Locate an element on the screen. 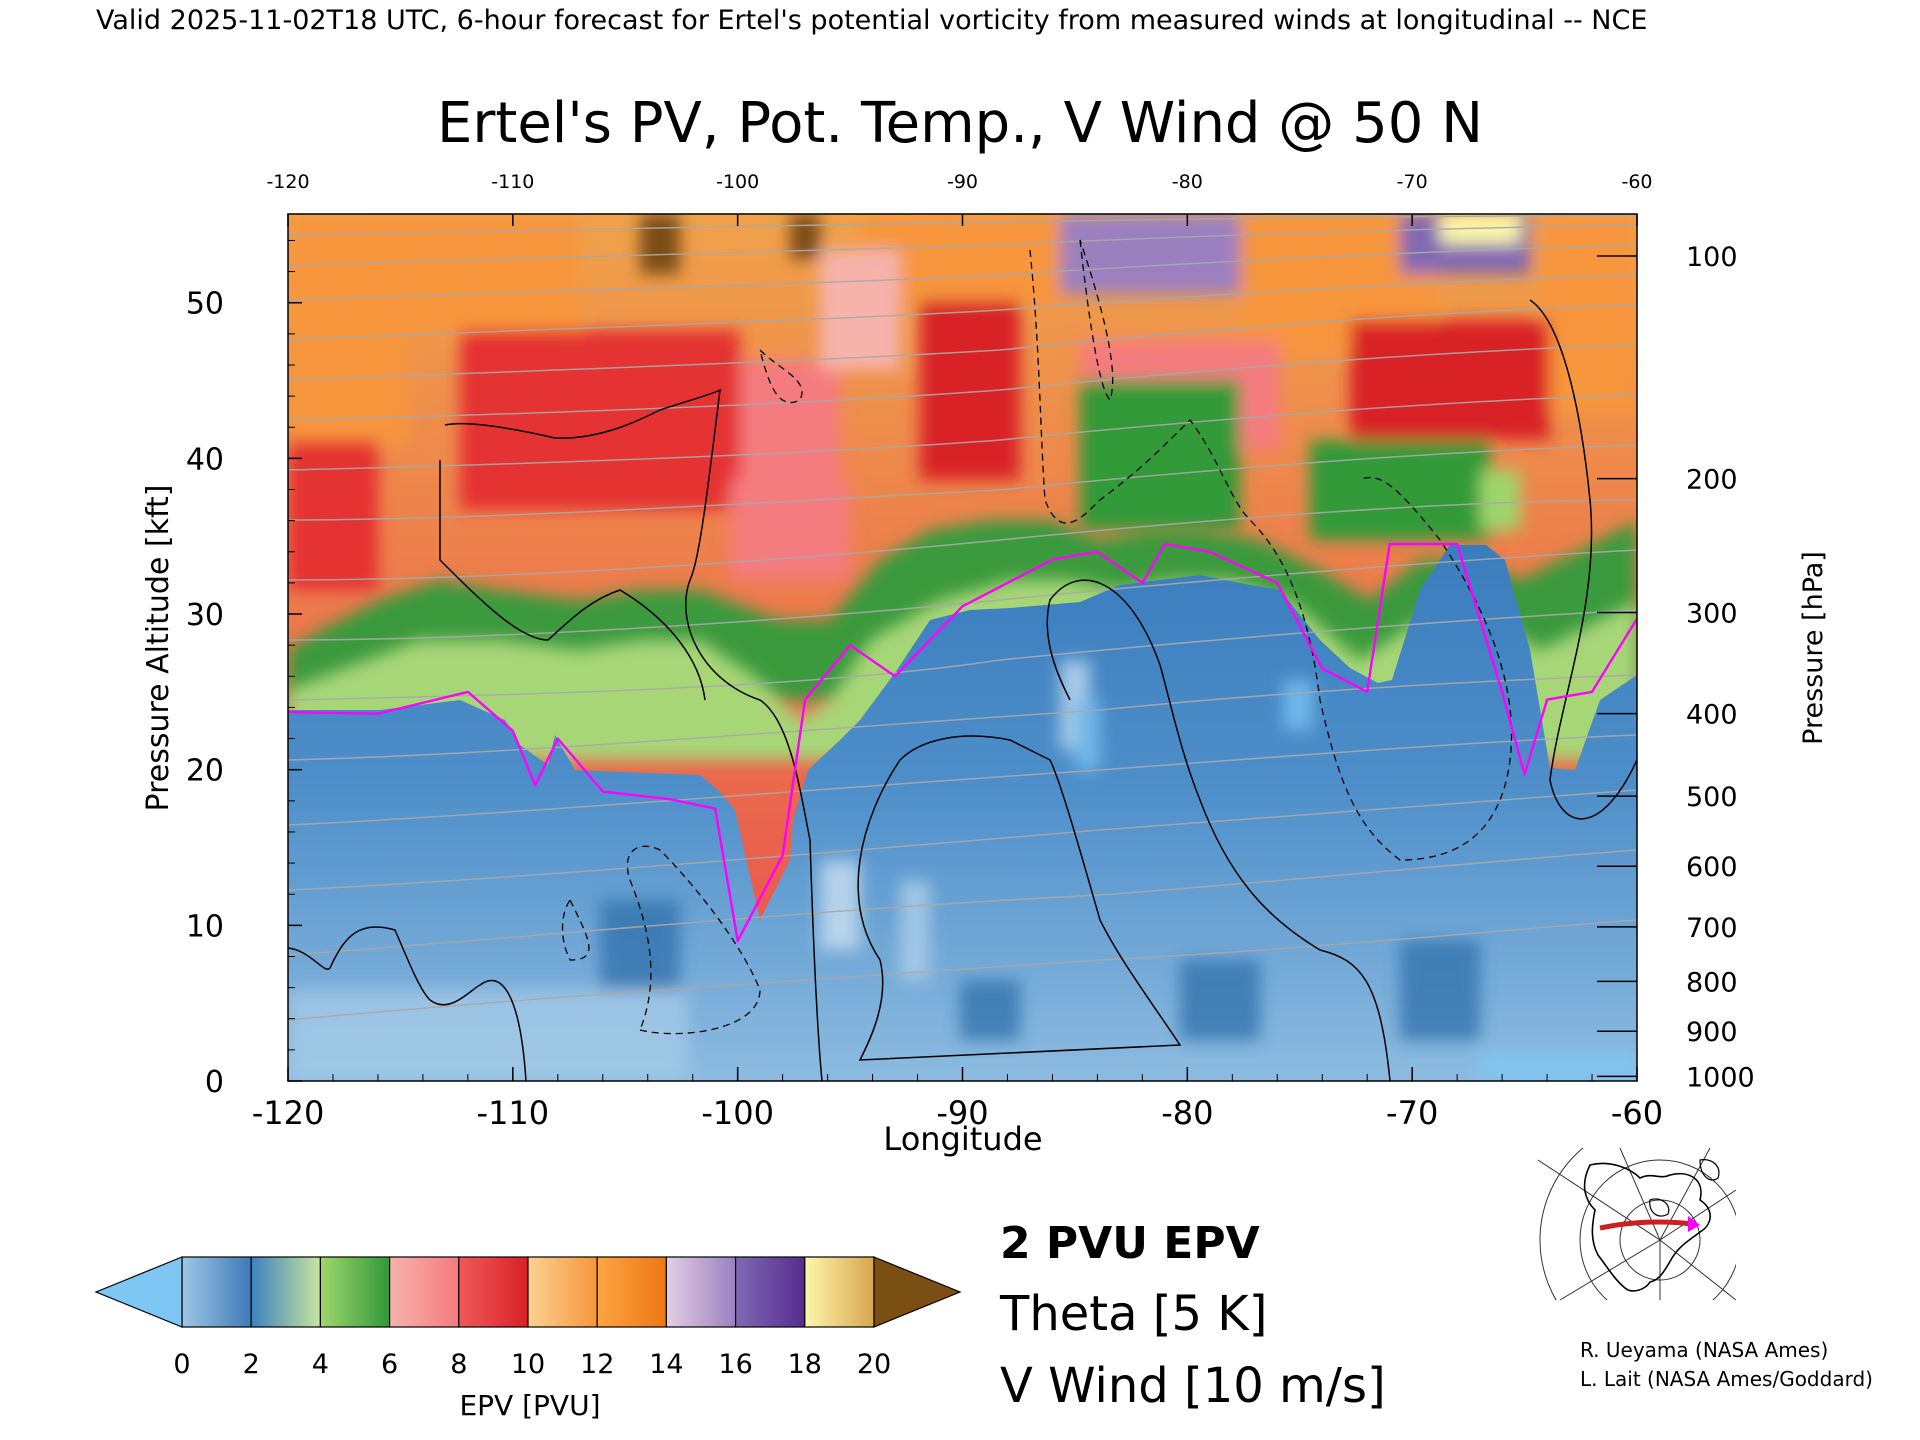 This screenshot has width=1920, height=1440. y-tick-label: 20 is located at coordinates (205, 771).